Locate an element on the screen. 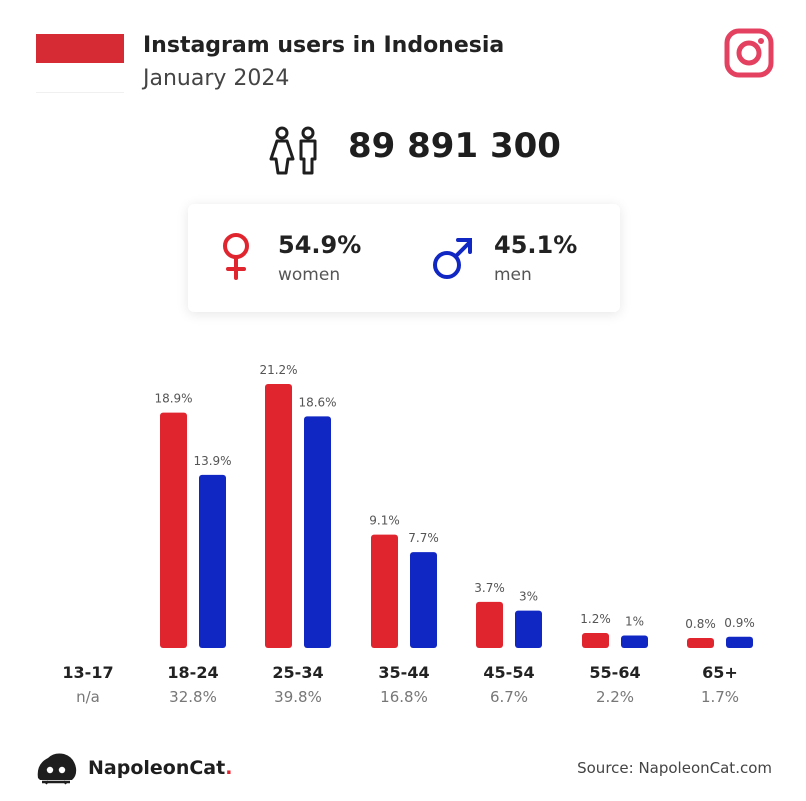  brand-name: NapoleonCat. is located at coordinates (160, 768).